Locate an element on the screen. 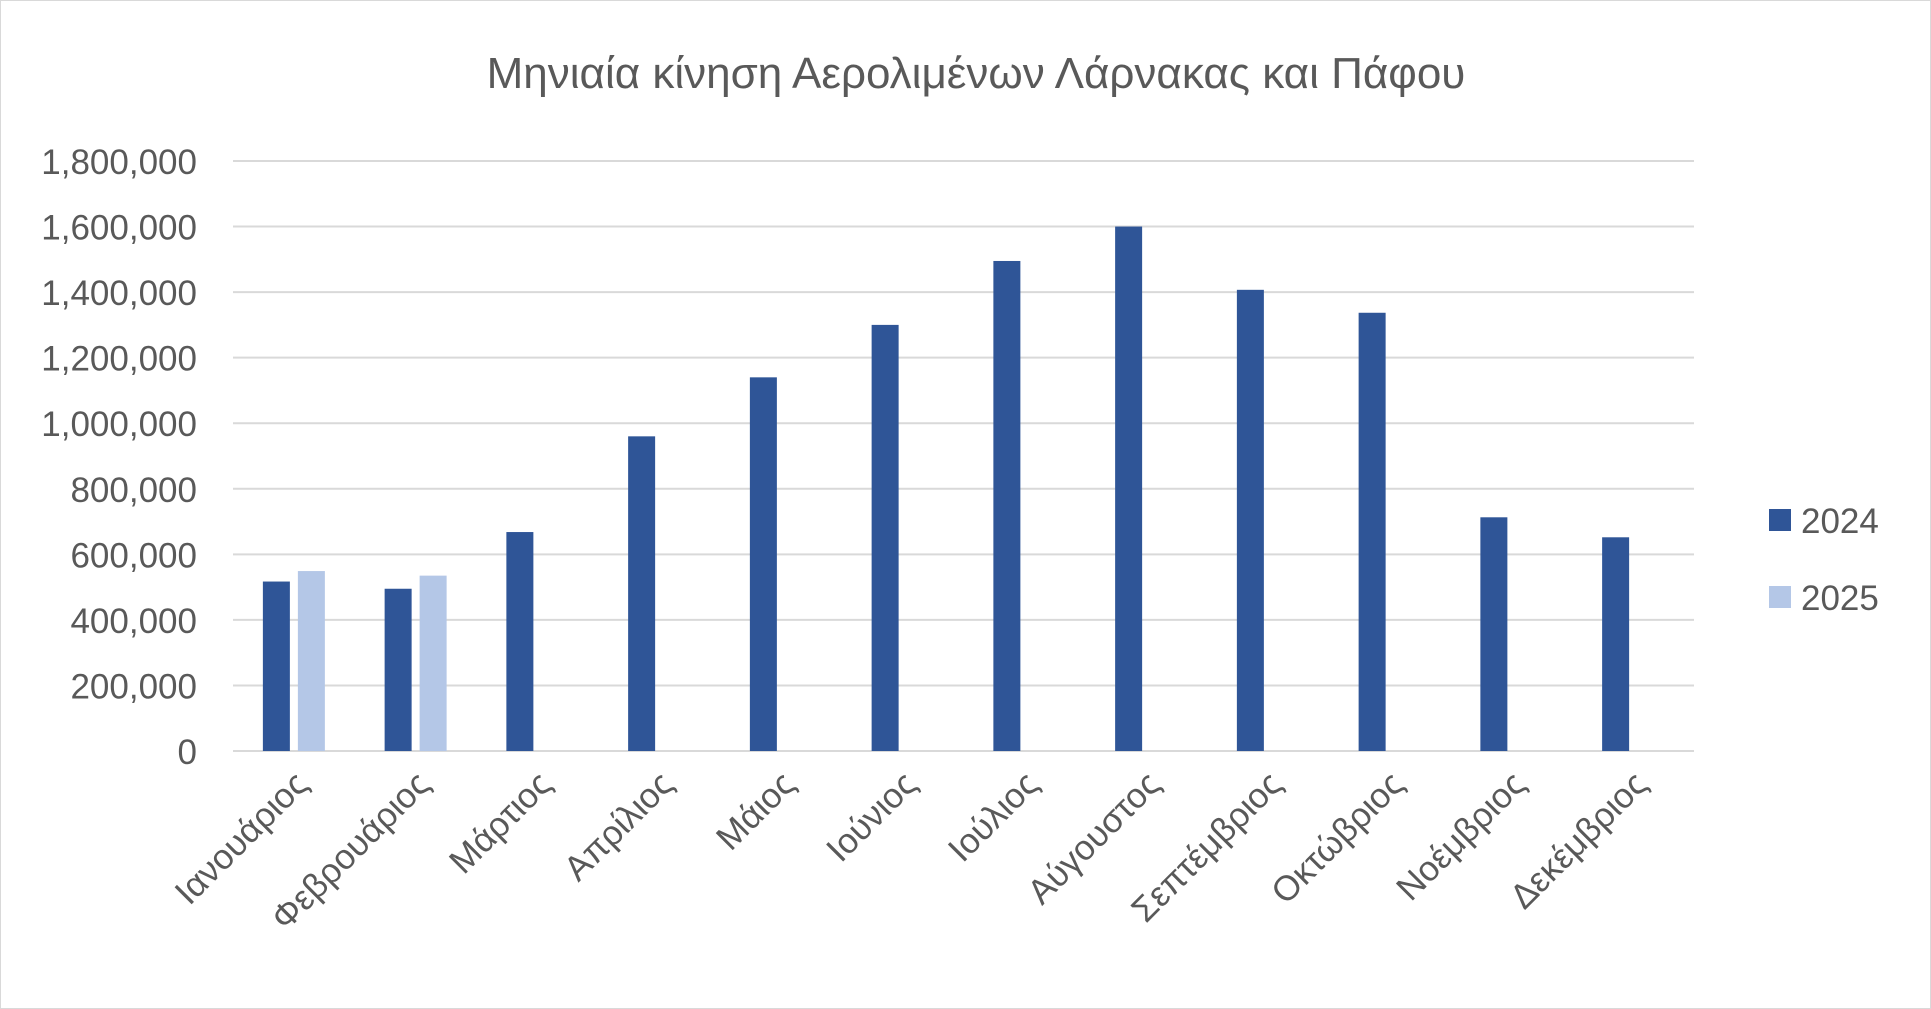 This screenshot has height=1009, width=1931. x-tick-label: Ιούνιος is located at coordinates (871, 816).